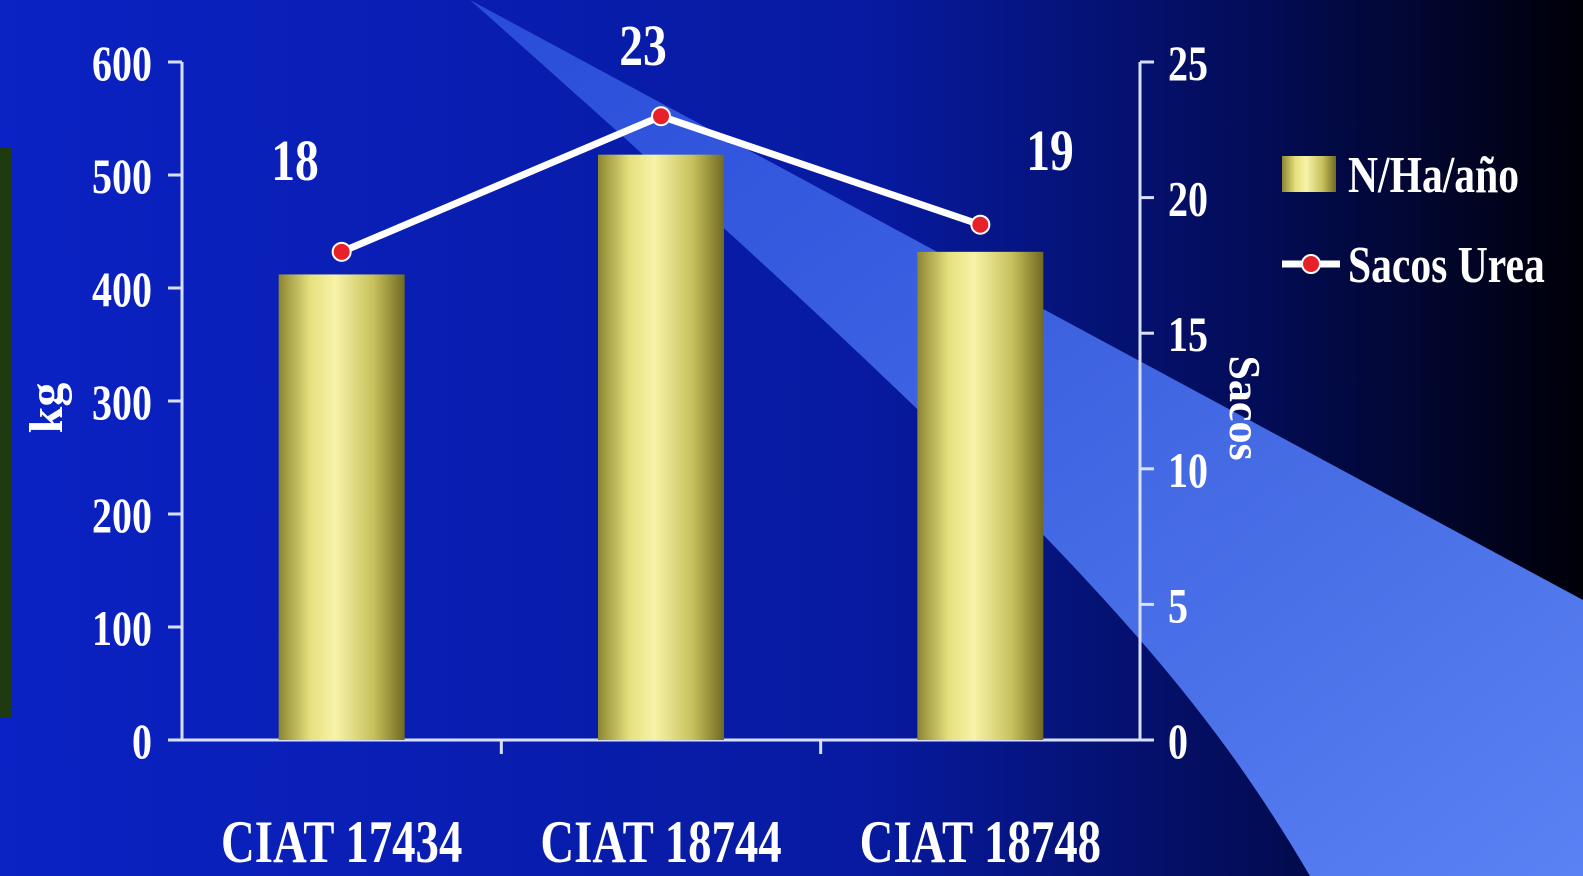 The width and height of the screenshot is (1583, 876). I want to click on y-tick-label: 500, so click(122, 176).